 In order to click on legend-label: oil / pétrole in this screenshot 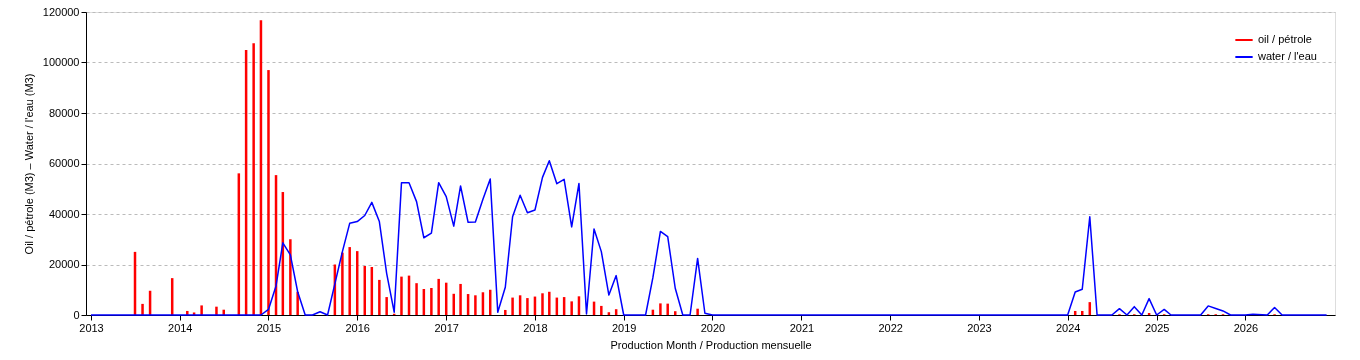, I will do `click(1285, 39)`.